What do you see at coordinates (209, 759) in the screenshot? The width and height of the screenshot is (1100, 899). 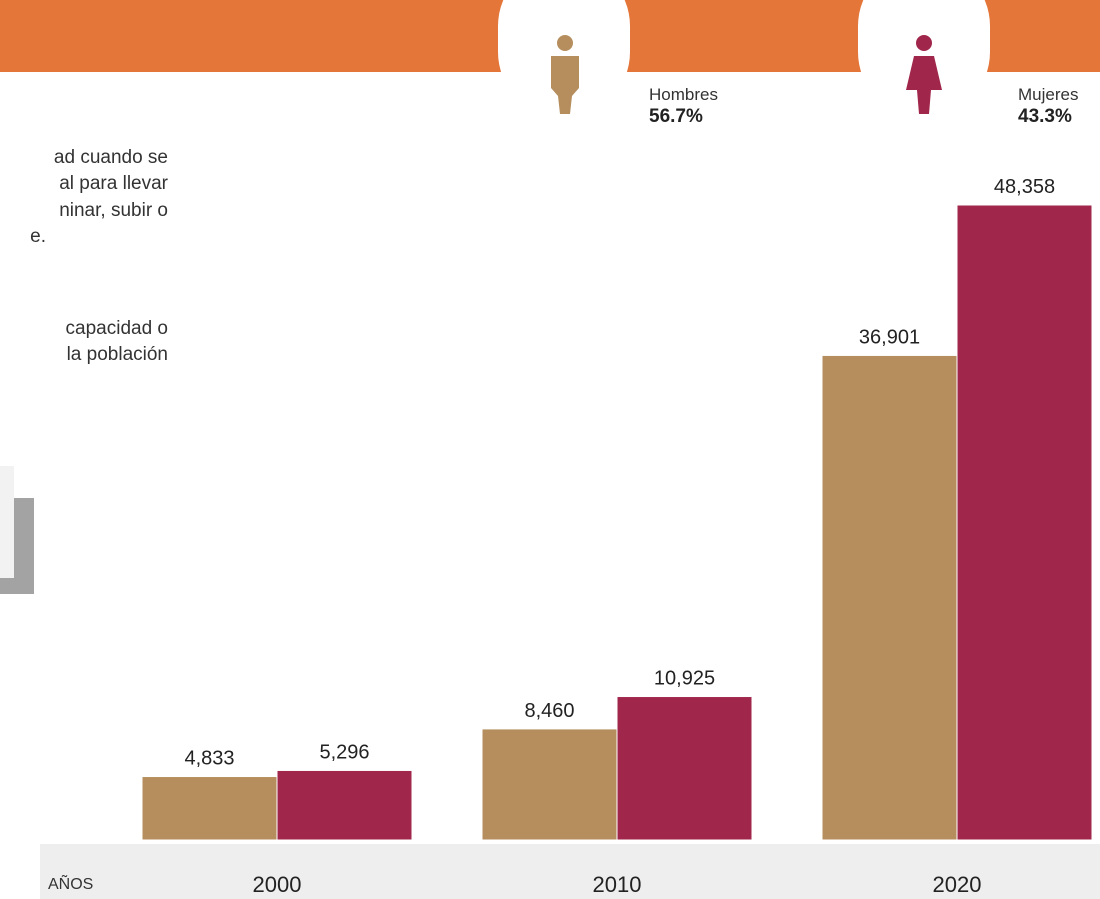 I see `data-label-hombres-2000: 4,833` at bounding box center [209, 759].